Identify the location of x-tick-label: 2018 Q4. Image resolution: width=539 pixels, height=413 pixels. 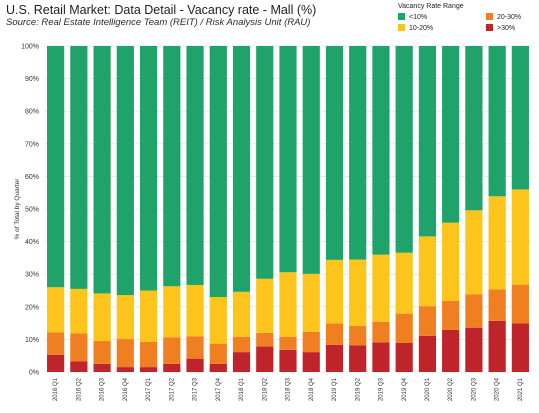
(312, 389).